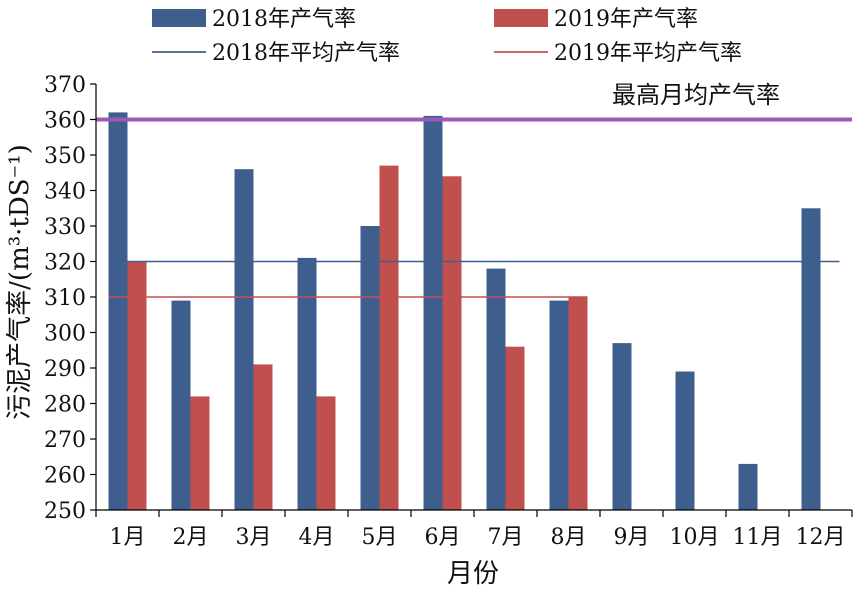 This screenshot has height=593, width=865. What do you see at coordinates (473, 574) in the screenshot?
I see `xlabel: 月份` at bounding box center [473, 574].